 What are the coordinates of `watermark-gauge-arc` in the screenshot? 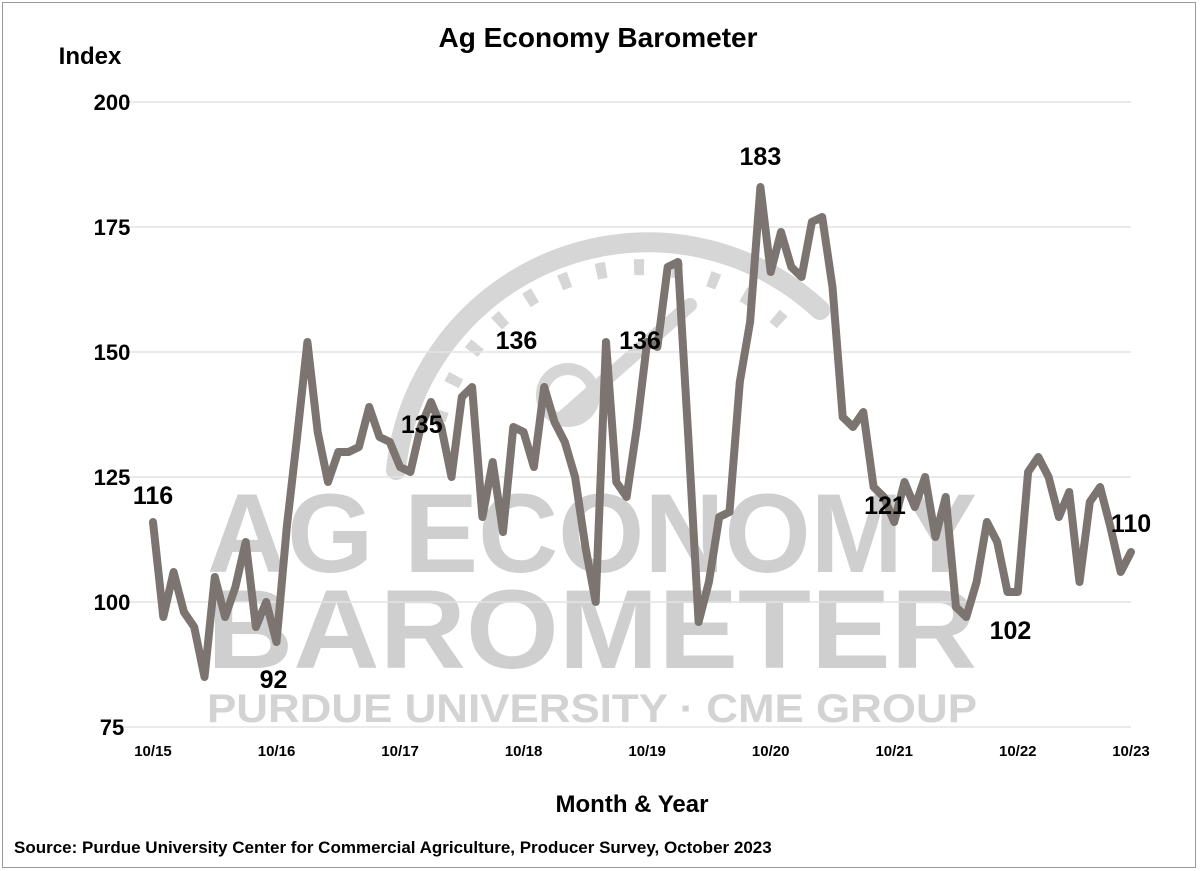 It's located at (608, 356).